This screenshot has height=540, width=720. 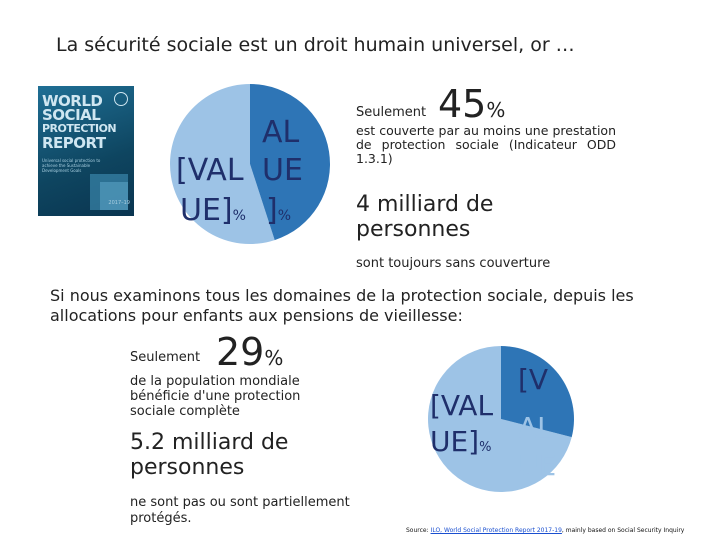 What do you see at coordinates (425, 217) in the screenshot?
I see `stat1-highlight: 4 milliard de personnes` at bounding box center [425, 217].